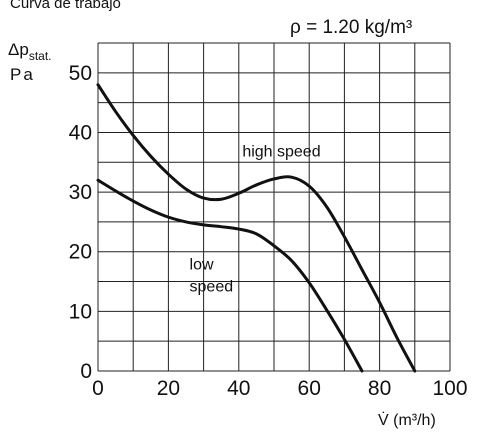  I want to click on y-tick-label: 0, so click(86, 371).